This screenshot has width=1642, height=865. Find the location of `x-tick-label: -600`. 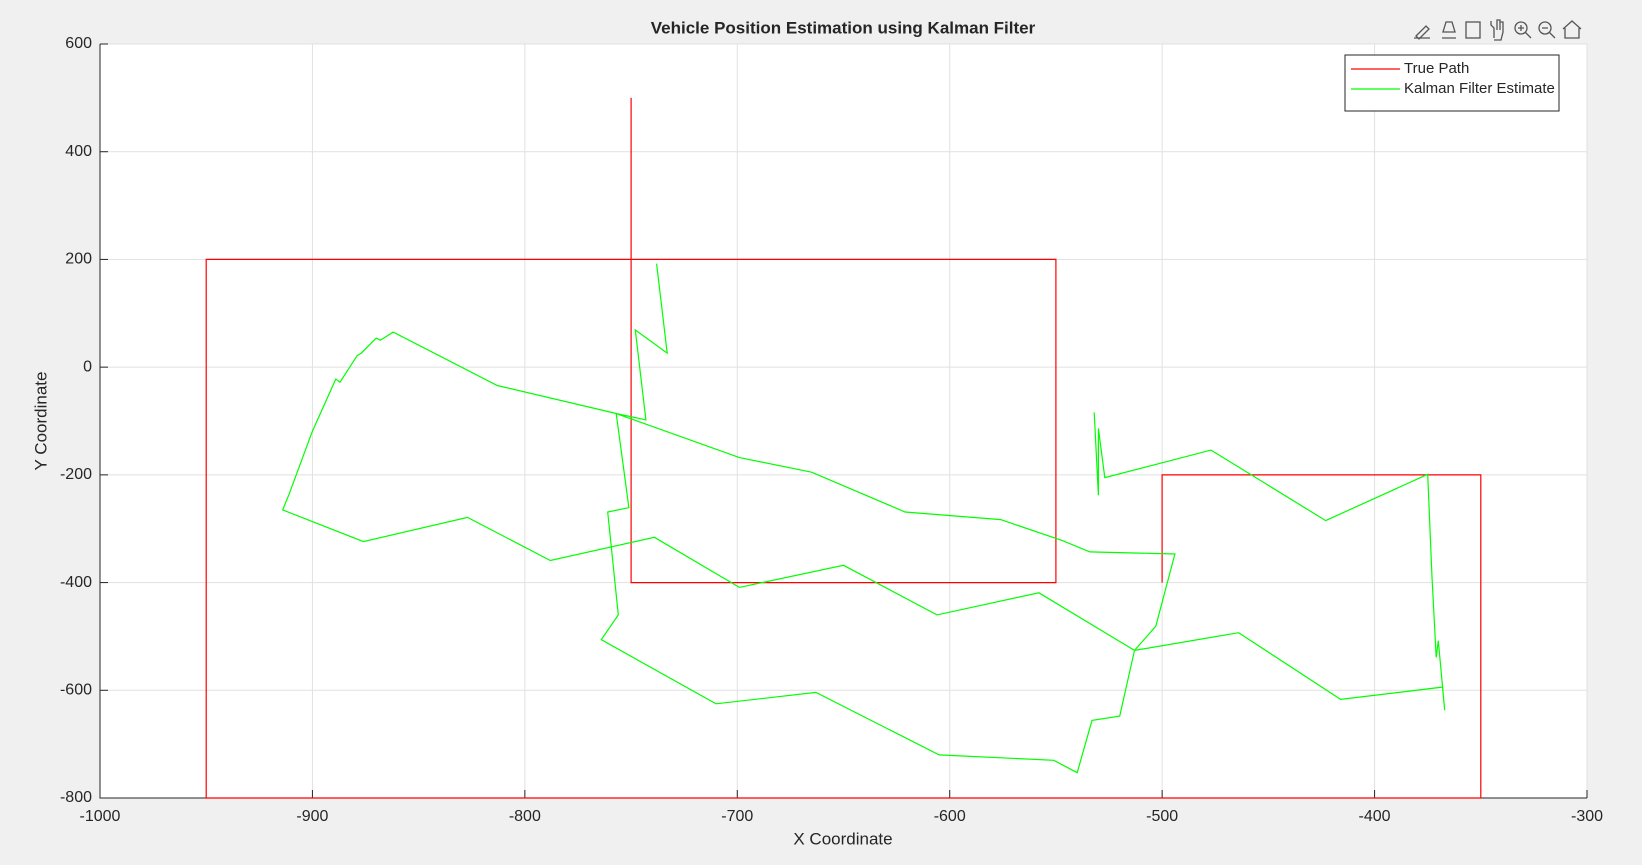

x-tick-label: -600 is located at coordinates (950, 816).